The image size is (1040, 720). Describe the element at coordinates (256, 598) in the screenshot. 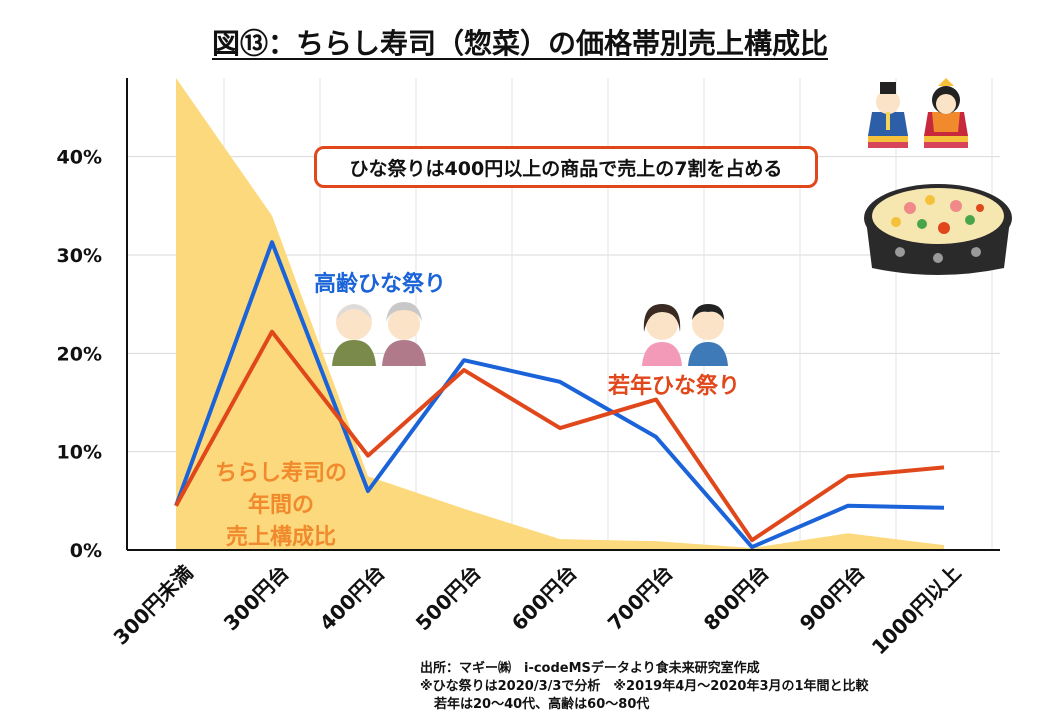

I see `x-tick-label: 300円台` at that location.